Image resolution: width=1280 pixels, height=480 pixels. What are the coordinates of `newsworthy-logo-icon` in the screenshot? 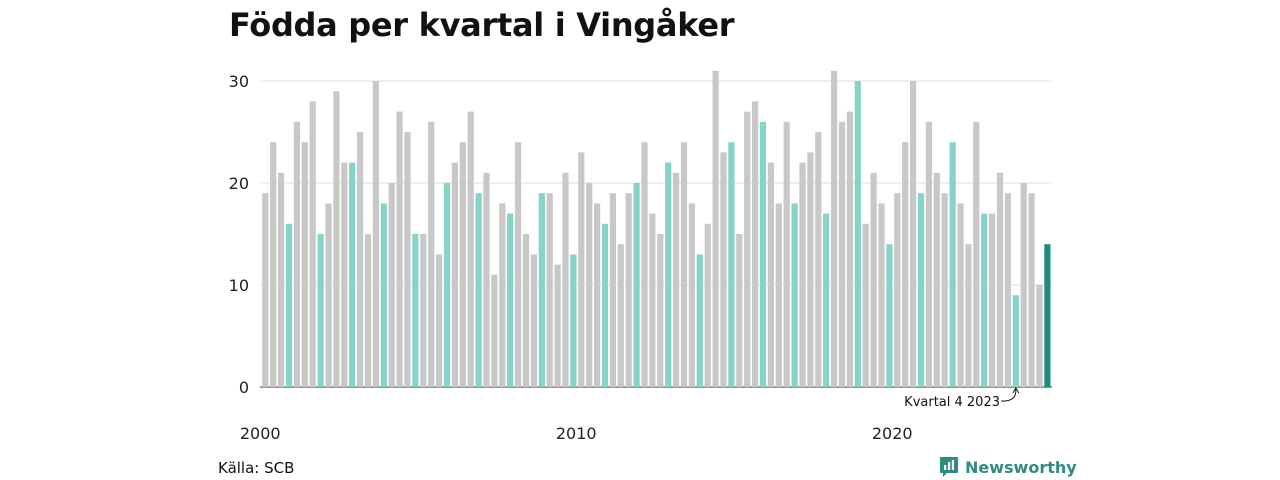 It's located at (949, 467).